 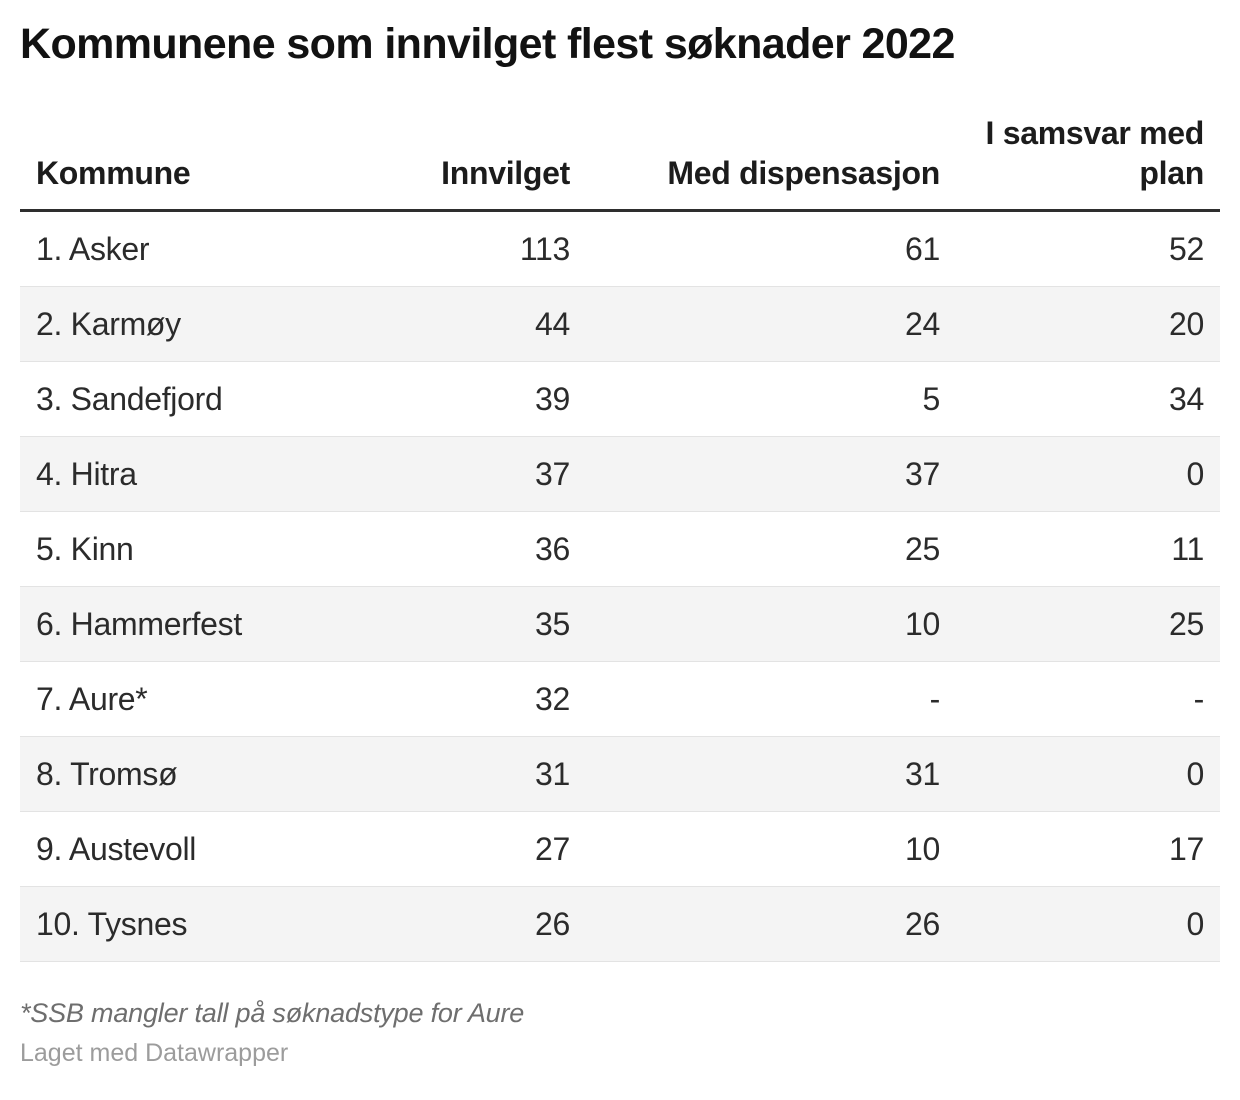 What do you see at coordinates (195, 399) in the screenshot?
I see `cell-kommune: 3. Sandefjord` at bounding box center [195, 399].